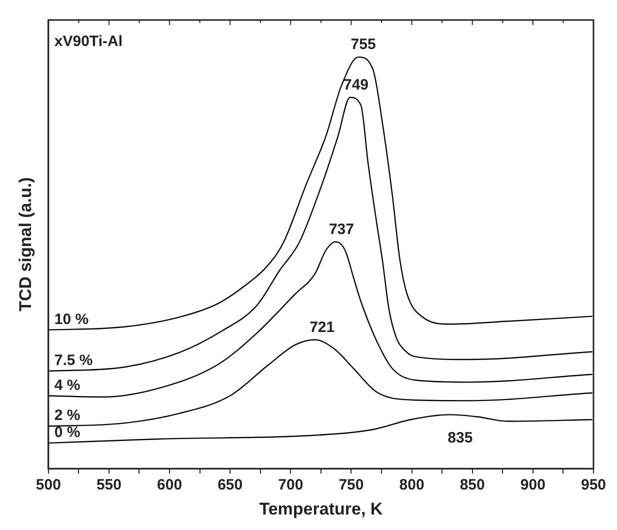 The width and height of the screenshot is (617, 530). What do you see at coordinates (472, 485) in the screenshot?
I see `x-tick-label: 850` at bounding box center [472, 485].